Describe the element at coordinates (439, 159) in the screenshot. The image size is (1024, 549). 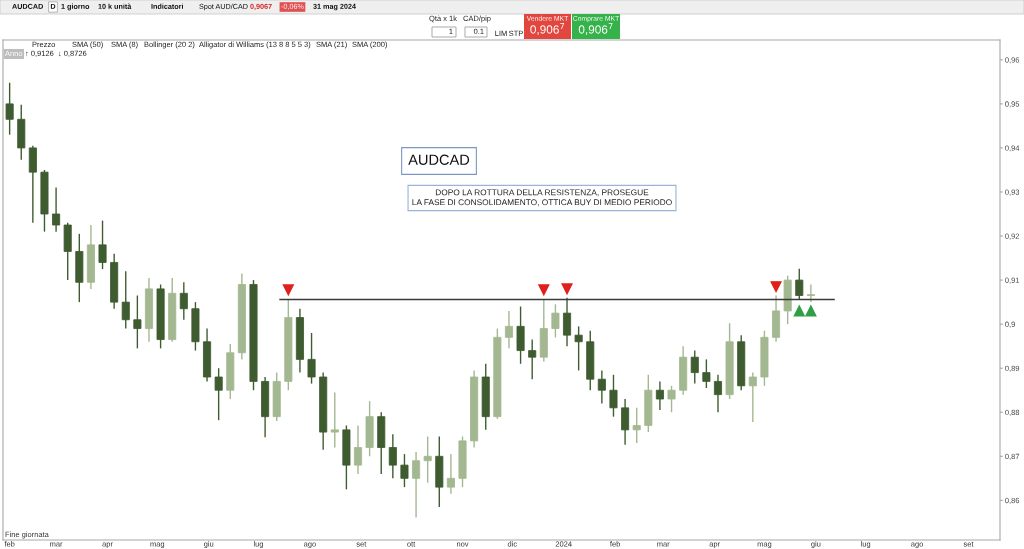
I see `text: AUDCAD` at that location.